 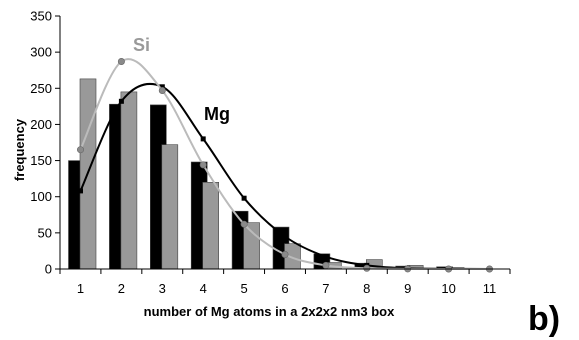 I want to click on y-tick-label-300: 300, so click(x=41, y=52).